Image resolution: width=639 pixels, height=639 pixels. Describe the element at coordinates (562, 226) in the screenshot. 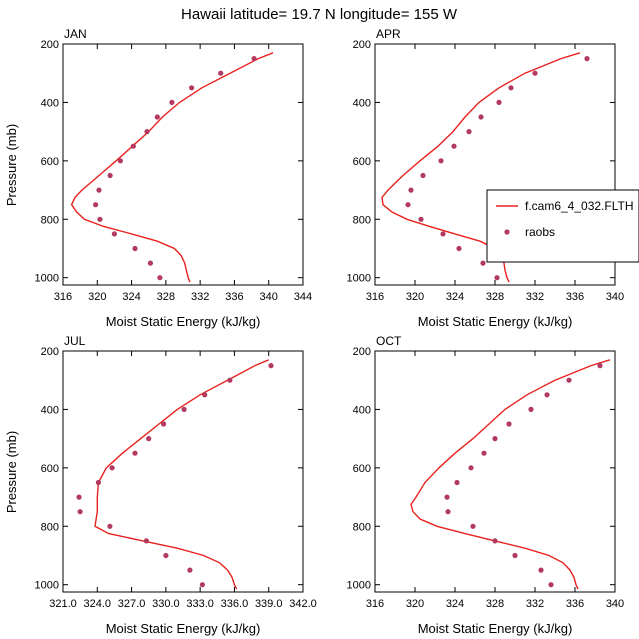

I see `legend-box` at that location.